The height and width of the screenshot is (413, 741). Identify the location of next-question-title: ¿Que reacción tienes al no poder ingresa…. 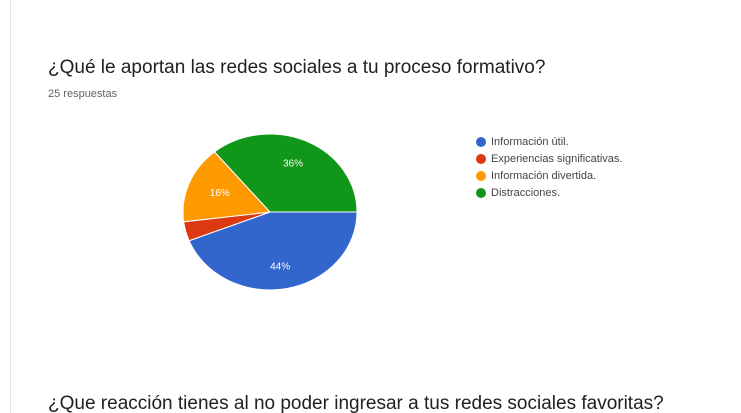
(356, 403).